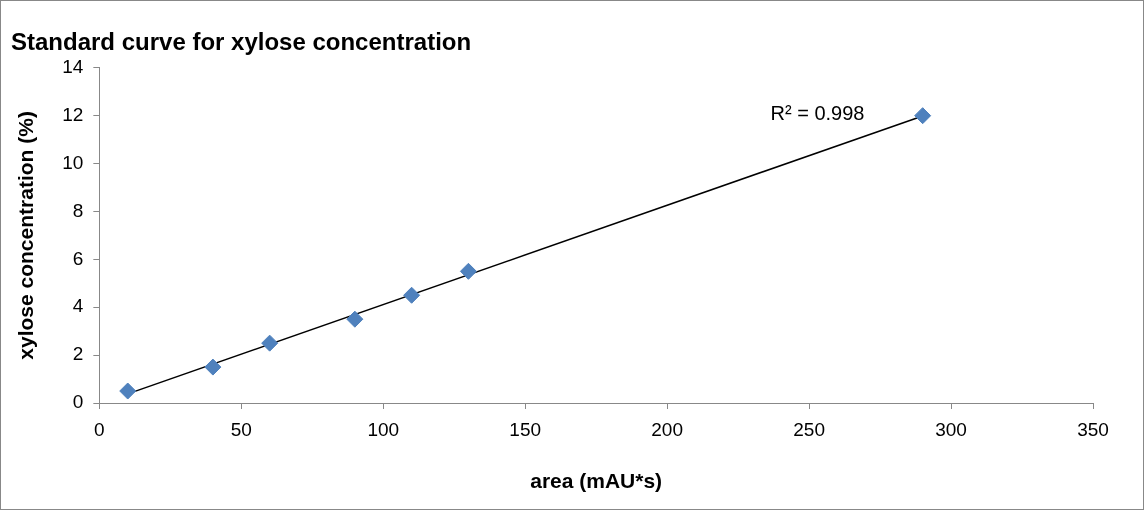  What do you see at coordinates (73, 67) in the screenshot?
I see `y-tick-label: 14` at bounding box center [73, 67].